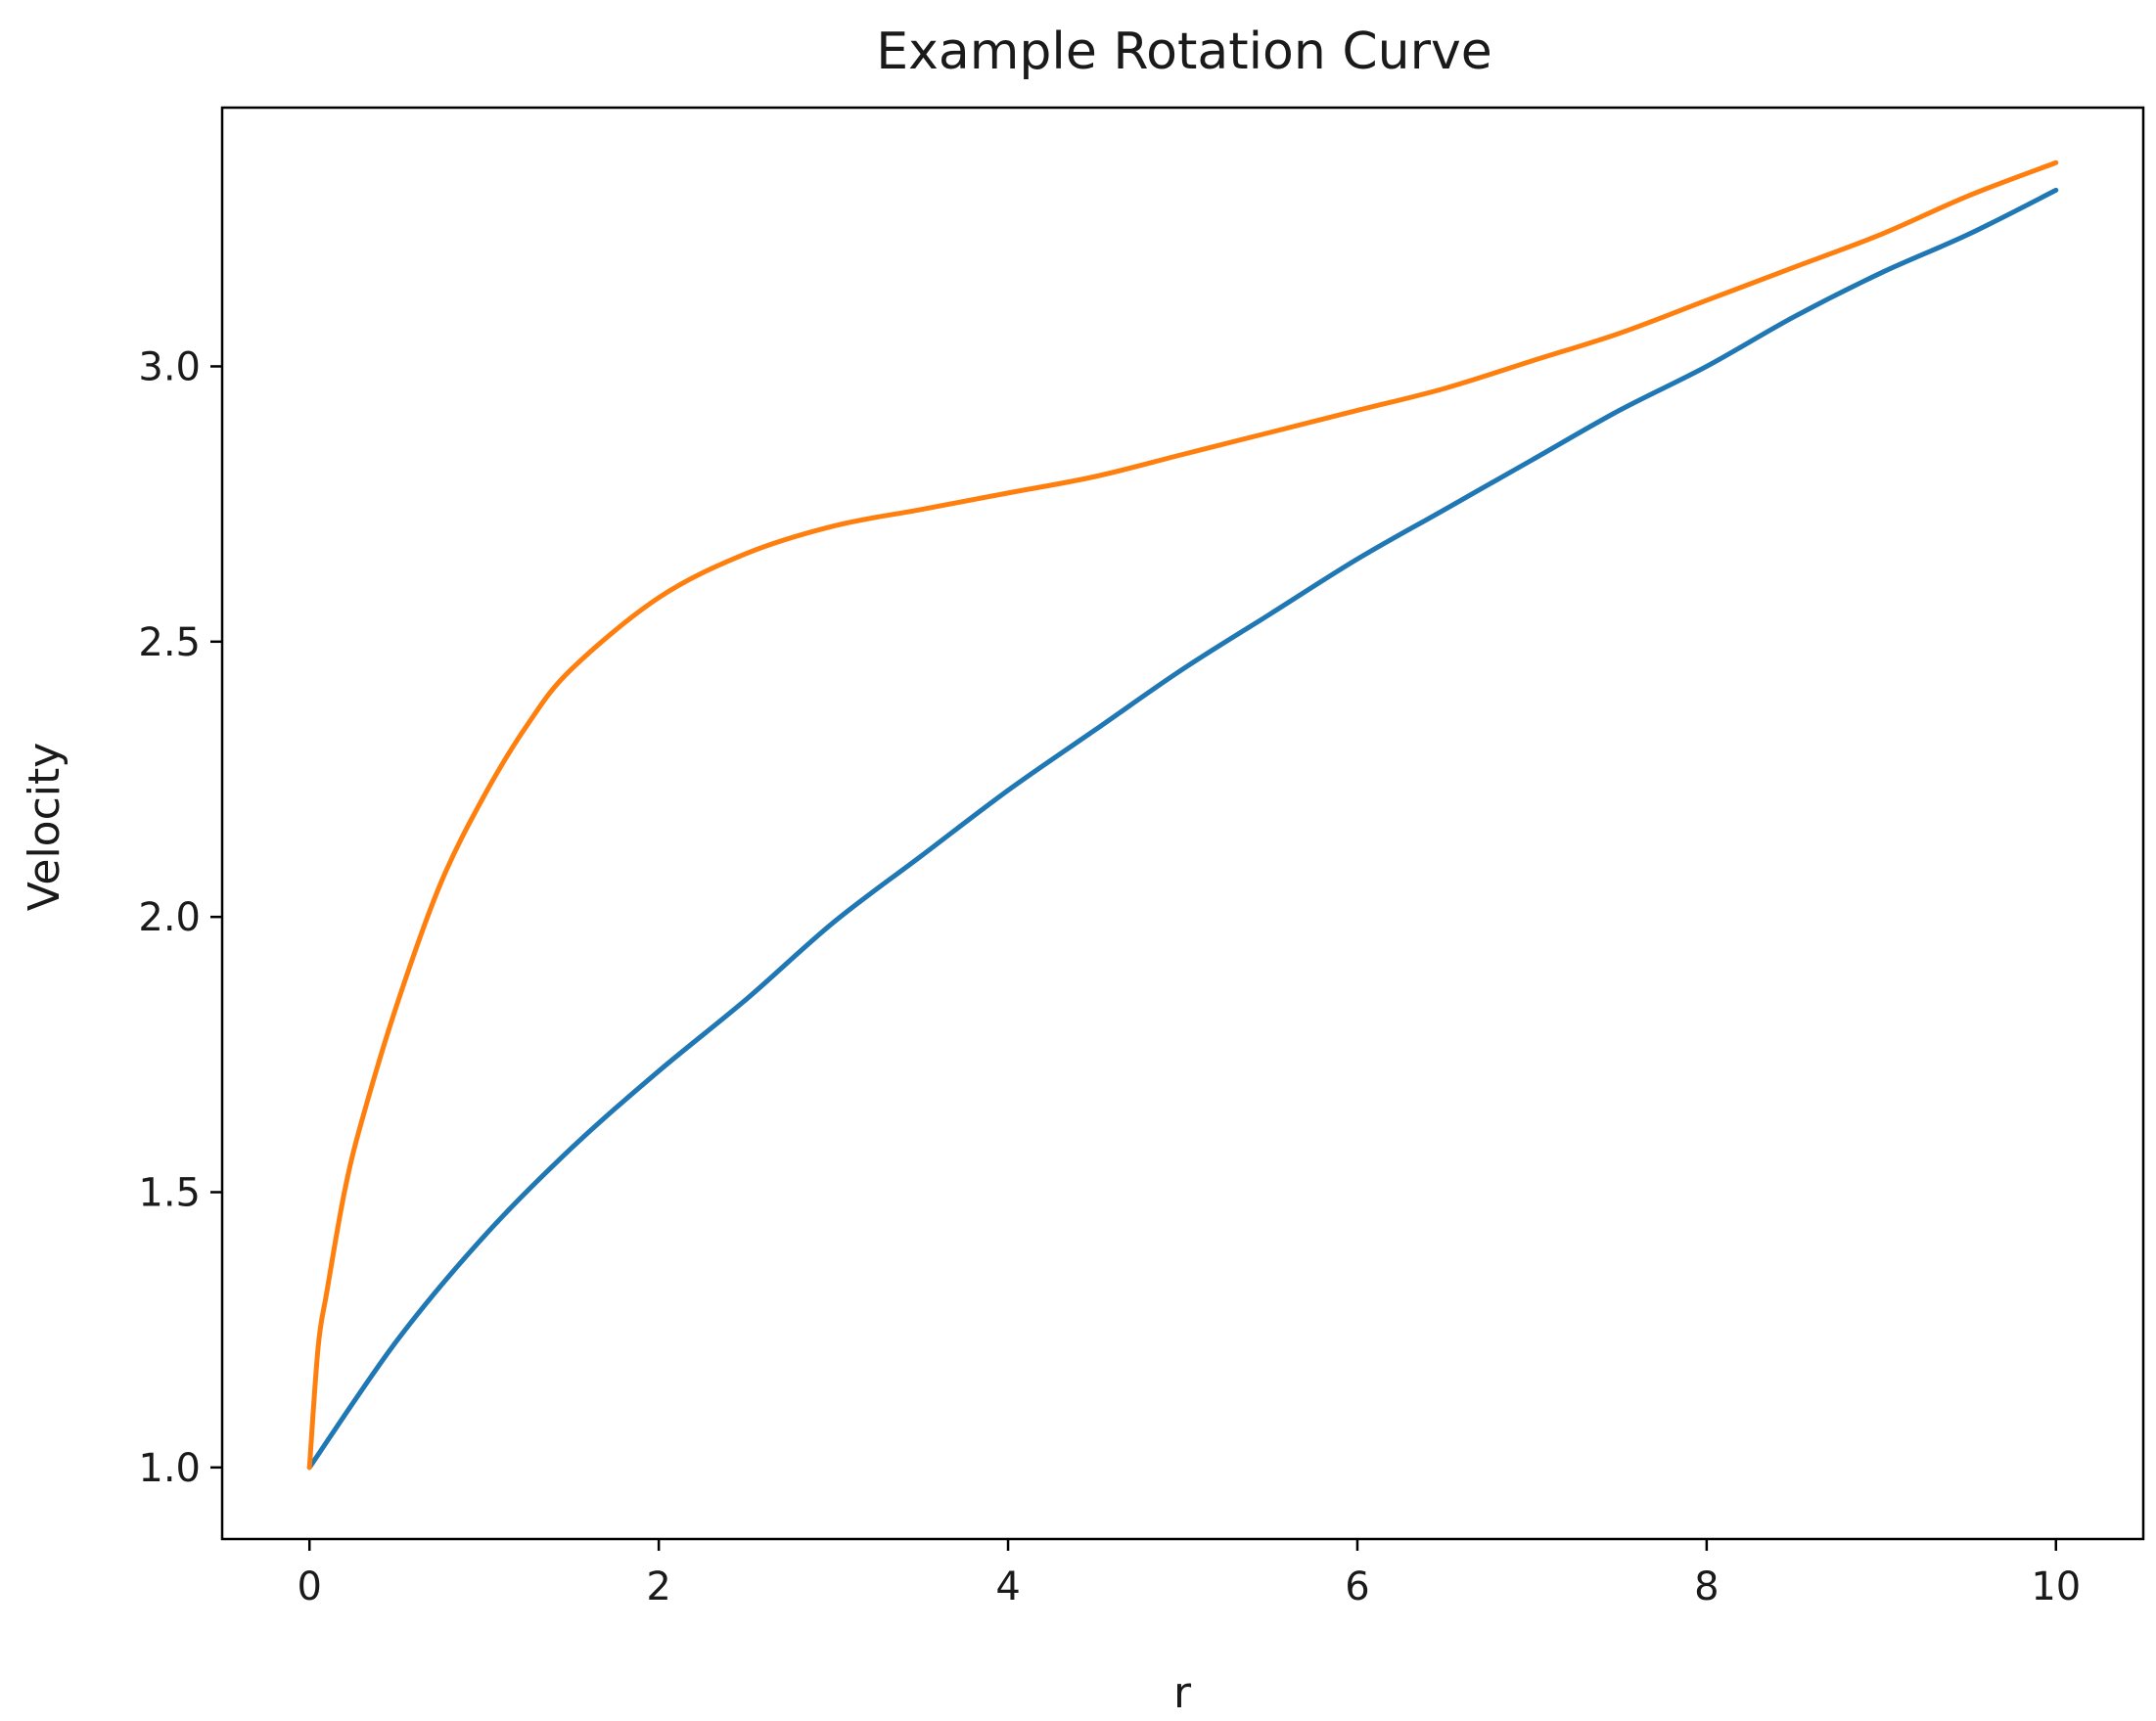  I want to click on y-axis-label: Velocity, so click(44, 827).